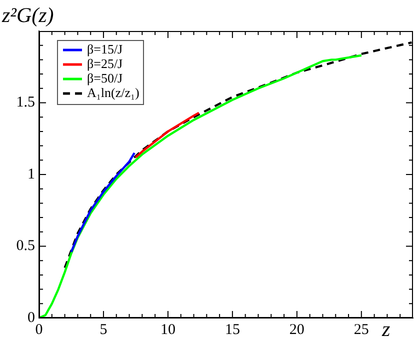  What do you see at coordinates (168, 330) in the screenshot?
I see `x-tick-label: 10` at bounding box center [168, 330].